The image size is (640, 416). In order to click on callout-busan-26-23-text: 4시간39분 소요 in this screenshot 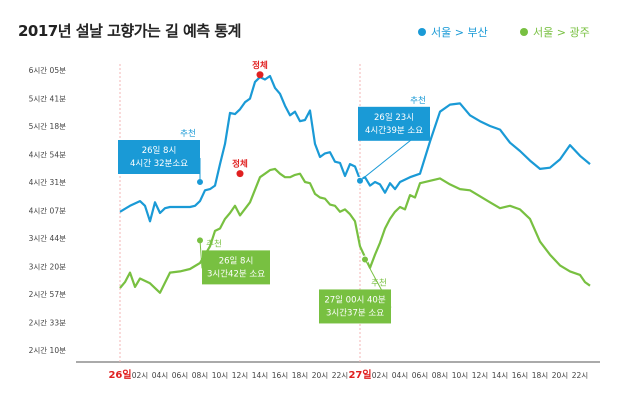, I will do `click(394, 130)`.